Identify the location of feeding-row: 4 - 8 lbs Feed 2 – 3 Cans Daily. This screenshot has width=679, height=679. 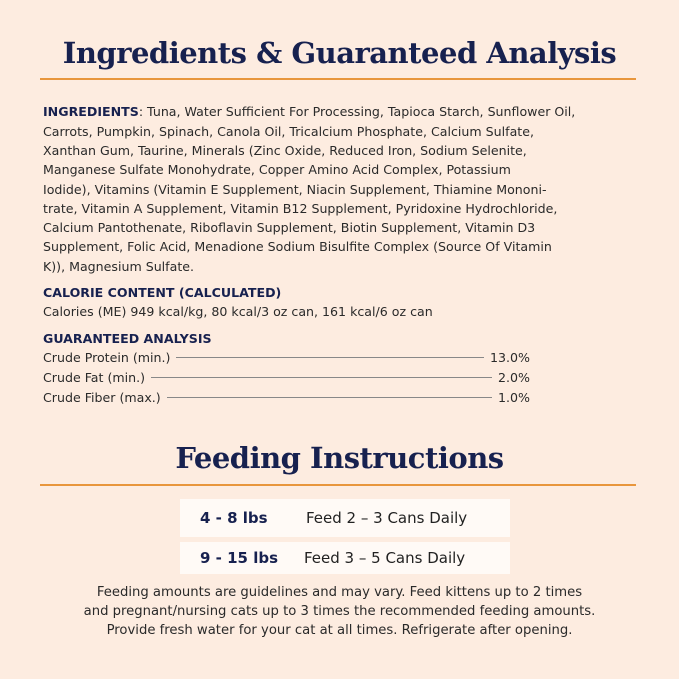
(345, 518).